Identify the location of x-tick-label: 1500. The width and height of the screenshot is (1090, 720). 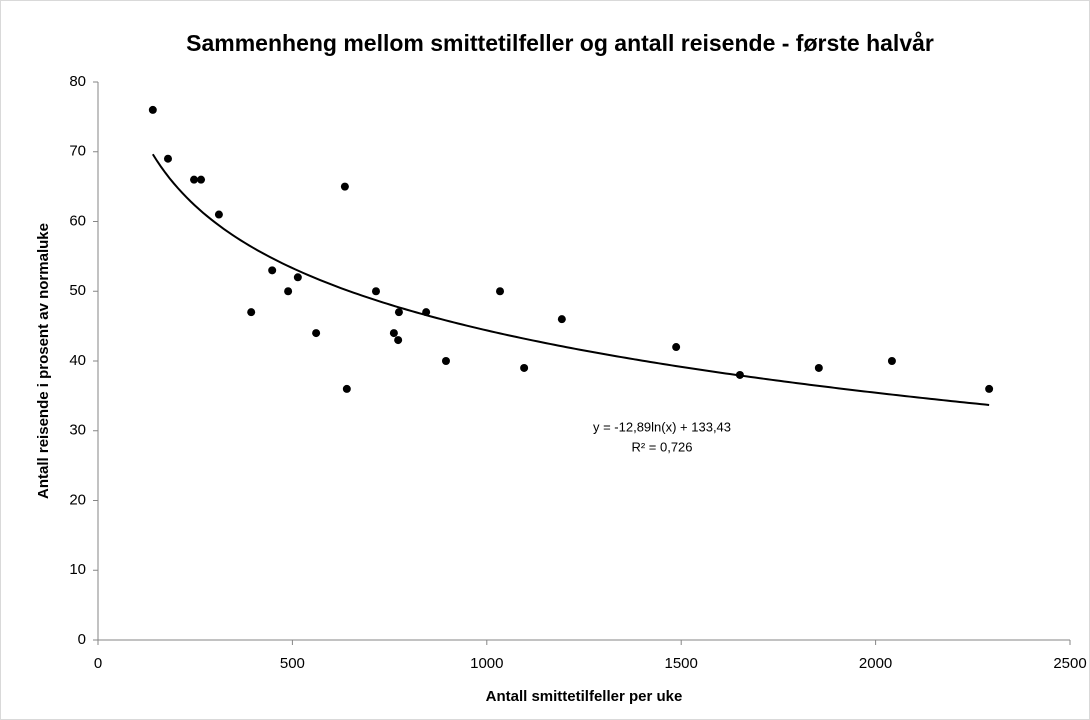
(681, 663).